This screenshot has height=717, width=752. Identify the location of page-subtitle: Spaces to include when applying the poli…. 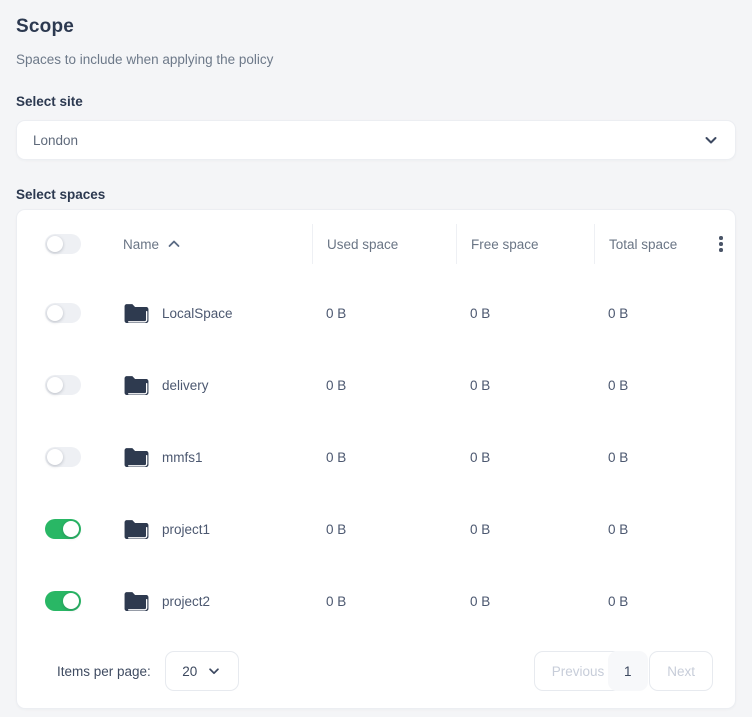
(145, 59).